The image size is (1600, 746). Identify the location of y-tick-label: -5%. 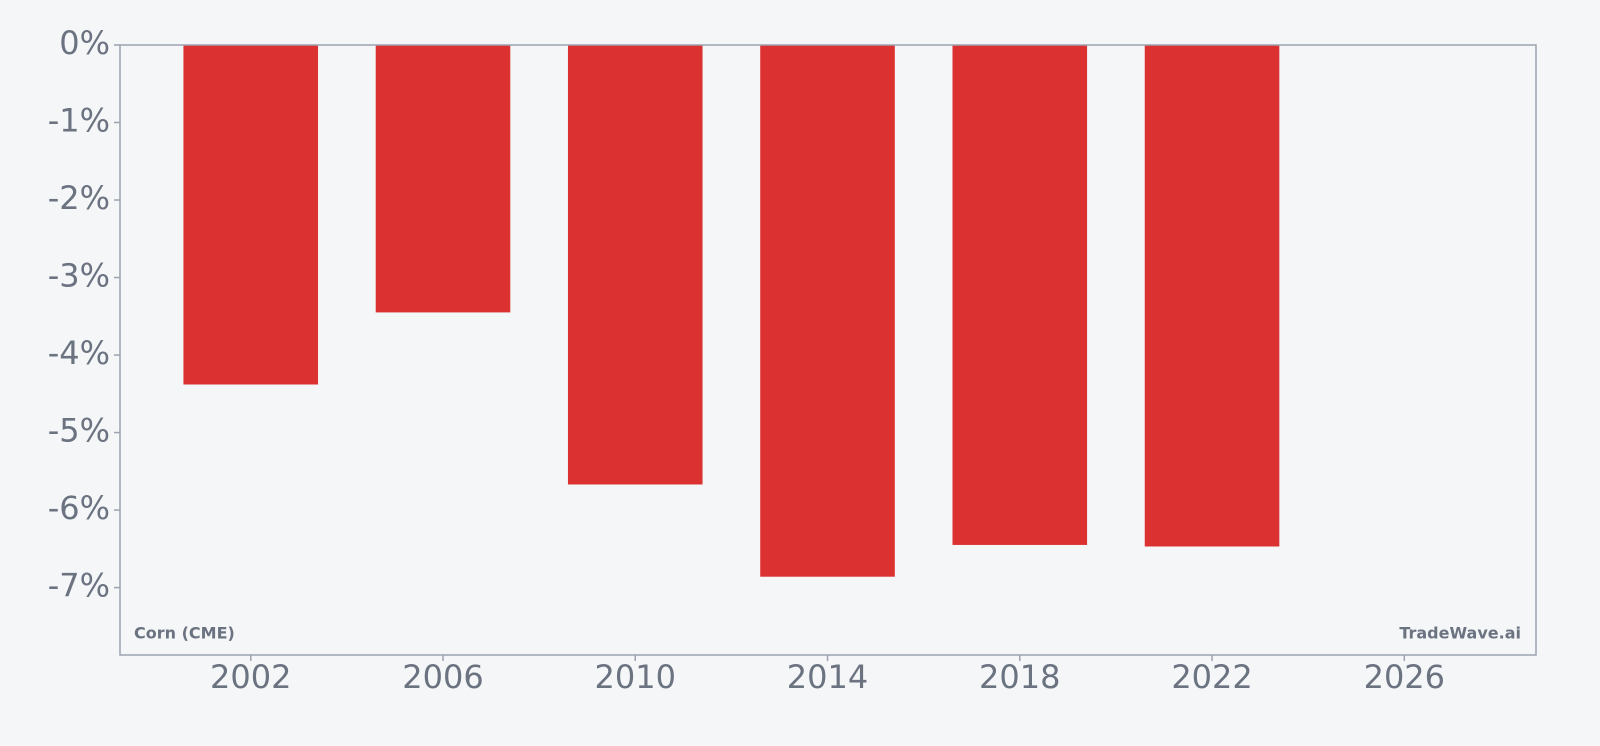
(79, 431).